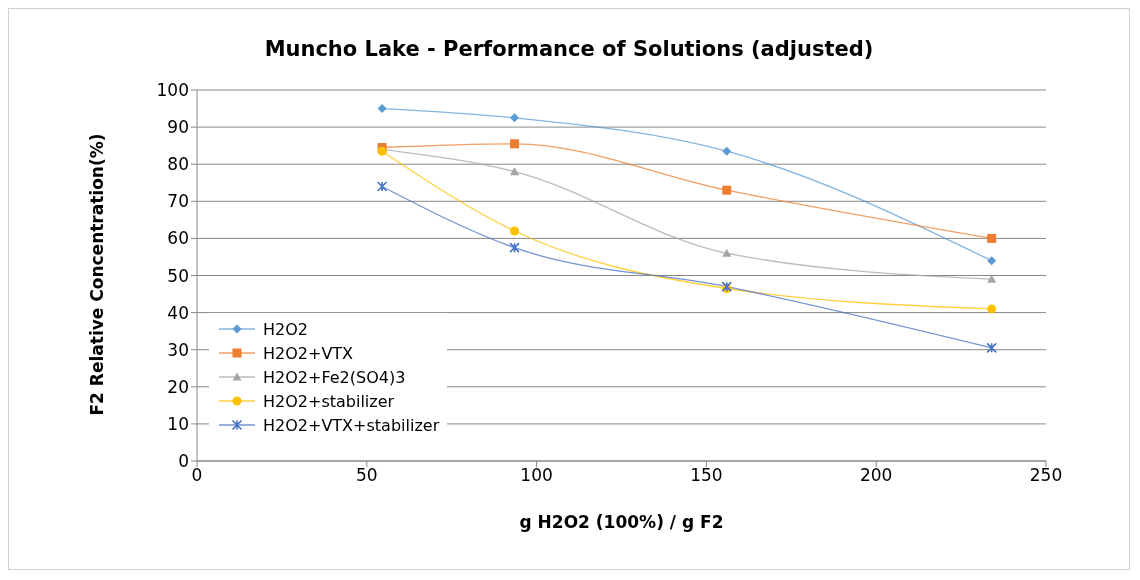  Describe the element at coordinates (366, 475) in the screenshot. I see `x-tick-label: 50` at that location.